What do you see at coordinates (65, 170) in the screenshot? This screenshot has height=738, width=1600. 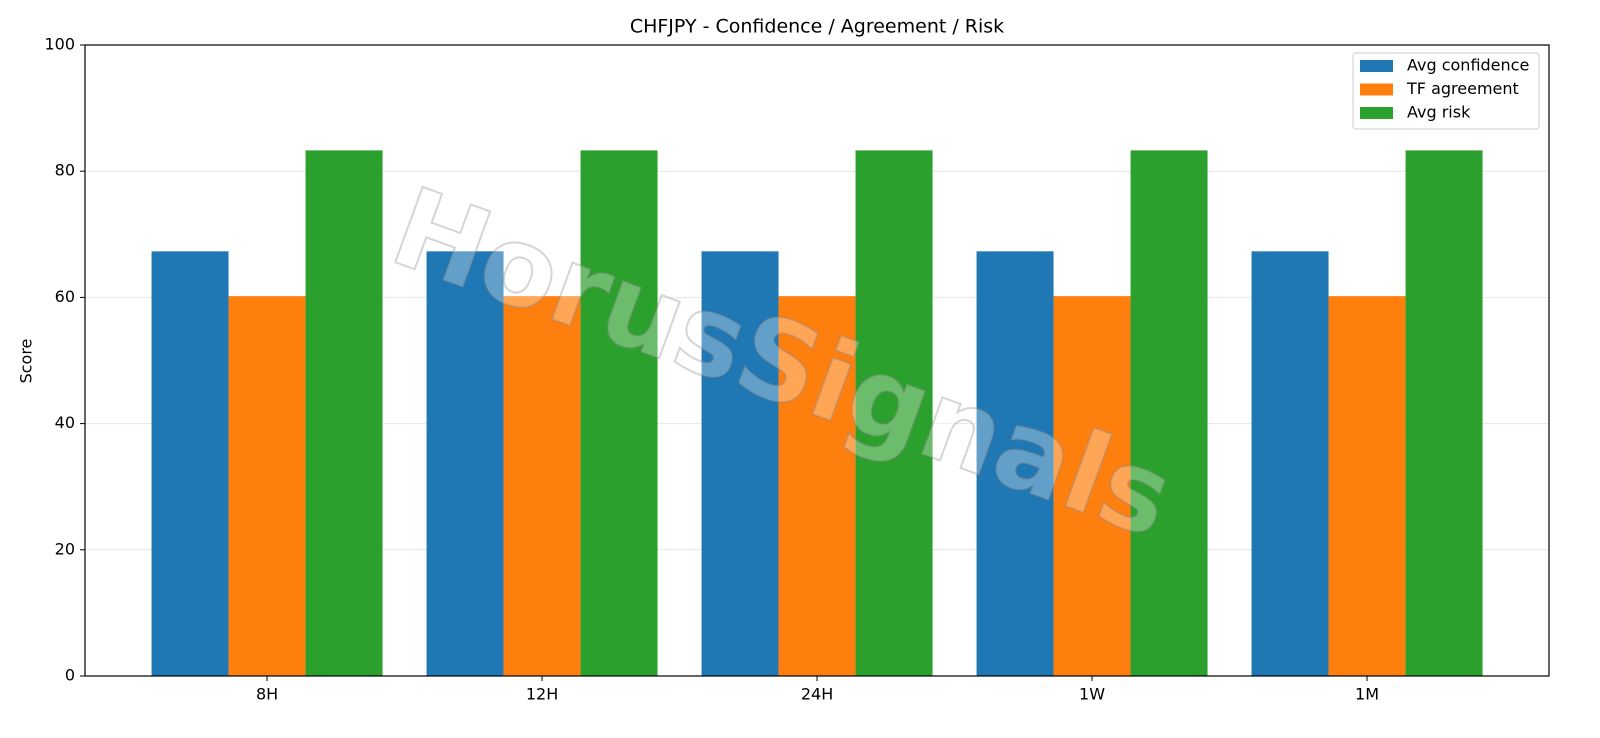 I see `y-tick-label: 80` at bounding box center [65, 170].